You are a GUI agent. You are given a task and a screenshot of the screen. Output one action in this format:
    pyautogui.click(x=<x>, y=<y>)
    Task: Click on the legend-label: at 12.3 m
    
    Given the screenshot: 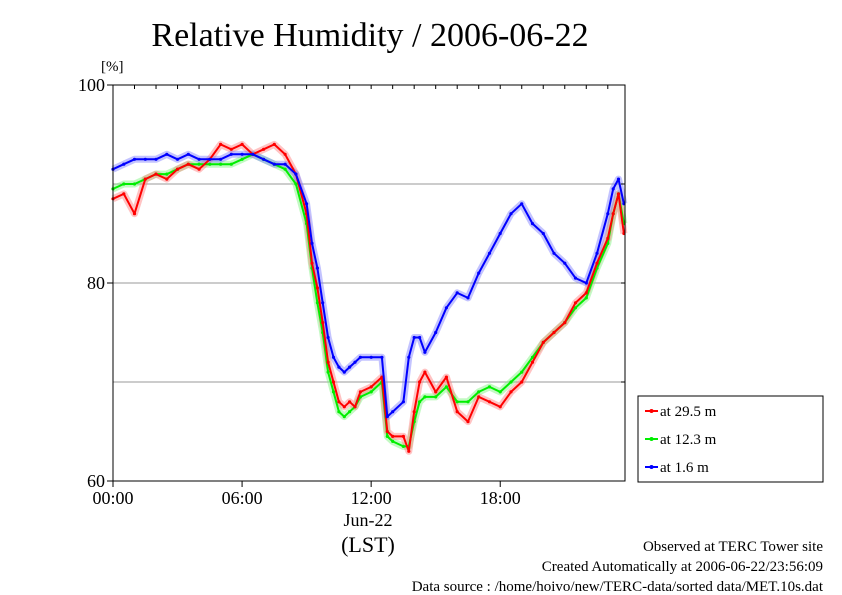 What is the action you would take?
    pyautogui.click(x=688, y=440)
    